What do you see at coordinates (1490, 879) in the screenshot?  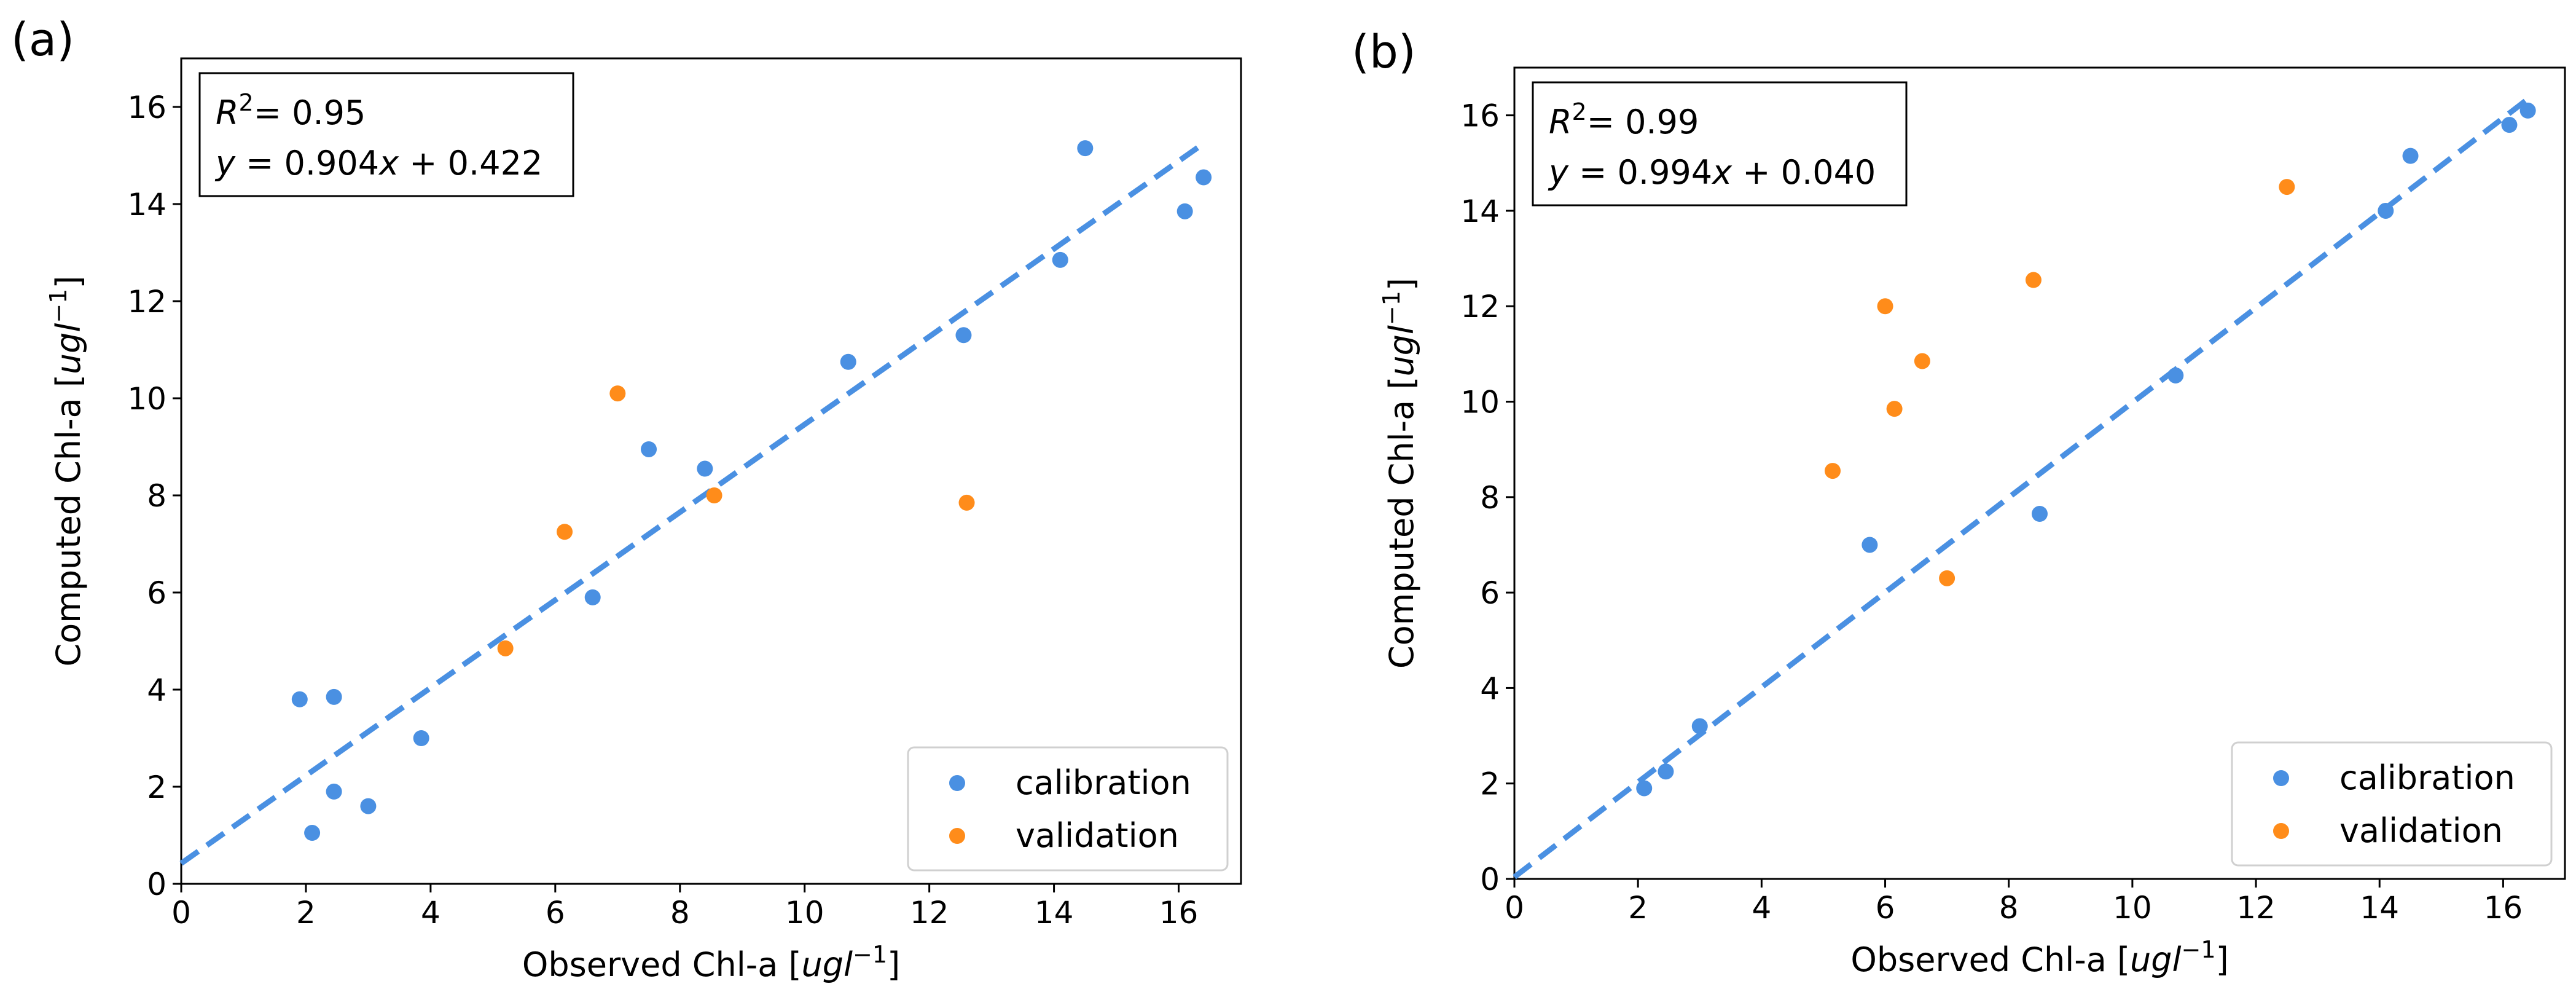 I see `y-tick-label-b: 0` at bounding box center [1490, 879].